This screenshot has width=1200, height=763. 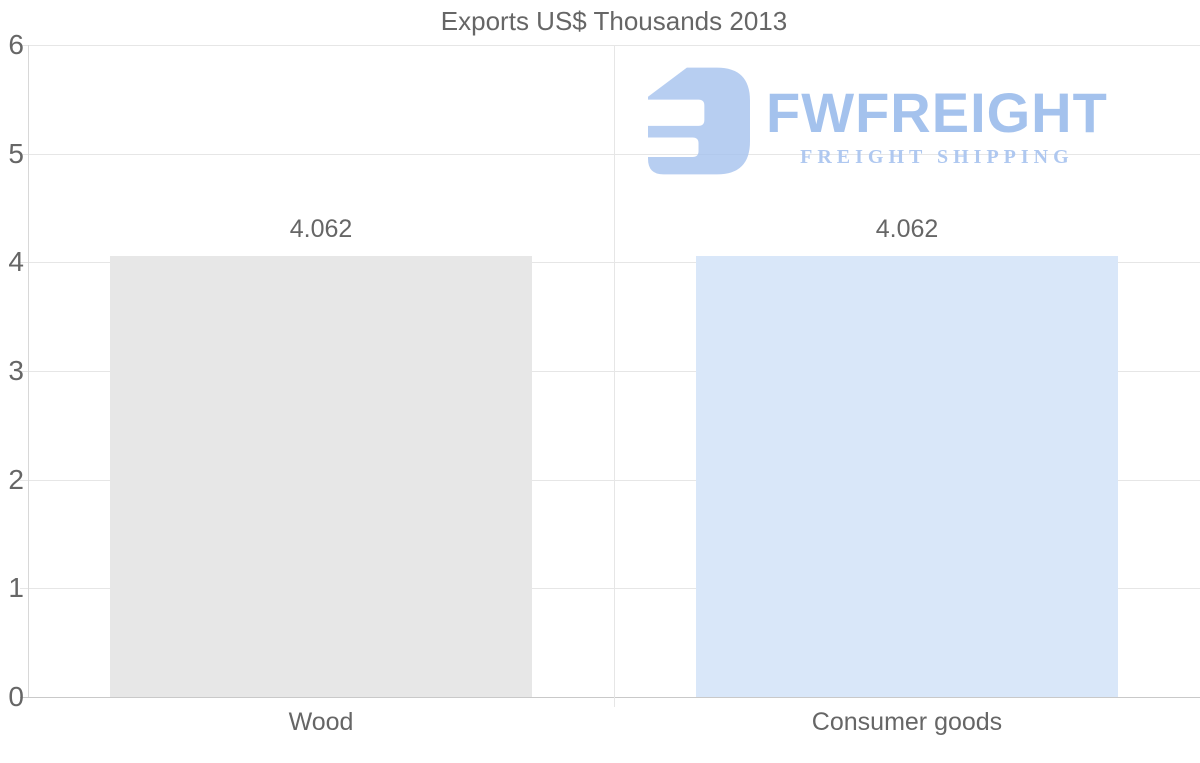 What do you see at coordinates (16, 696) in the screenshot?
I see `y-axis-label: 0` at bounding box center [16, 696].